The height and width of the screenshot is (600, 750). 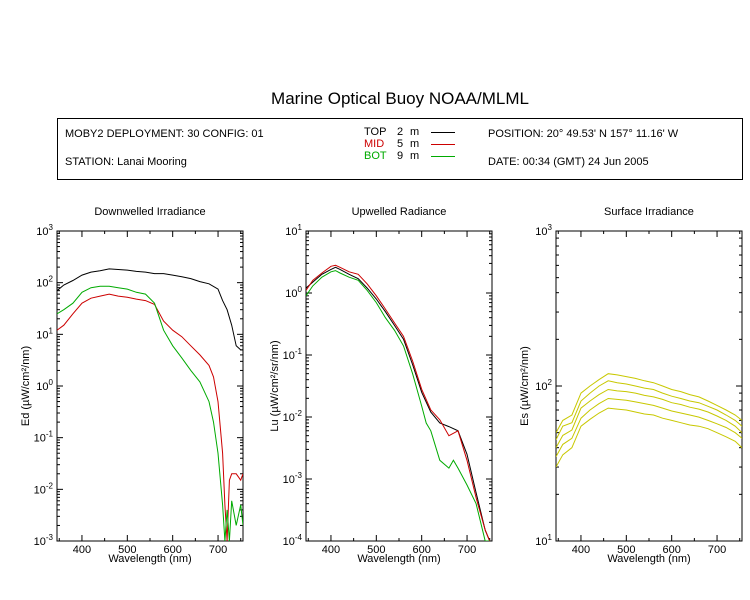 What do you see at coordinates (443, 156) in the screenshot?
I see `legend-bot-line` at bounding box center [443, 156].